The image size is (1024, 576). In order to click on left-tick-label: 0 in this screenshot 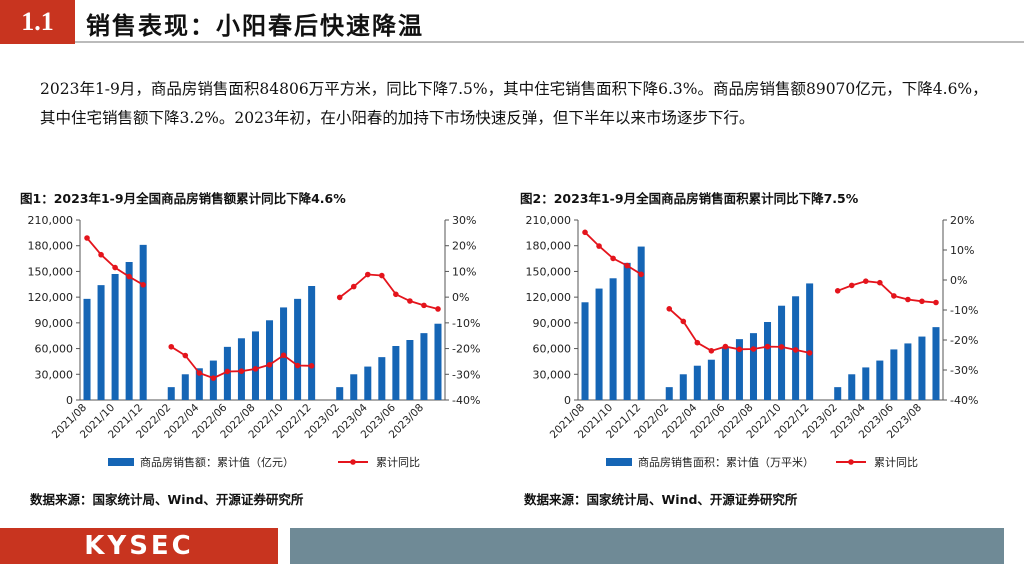, I will do `click(567, 400)`.